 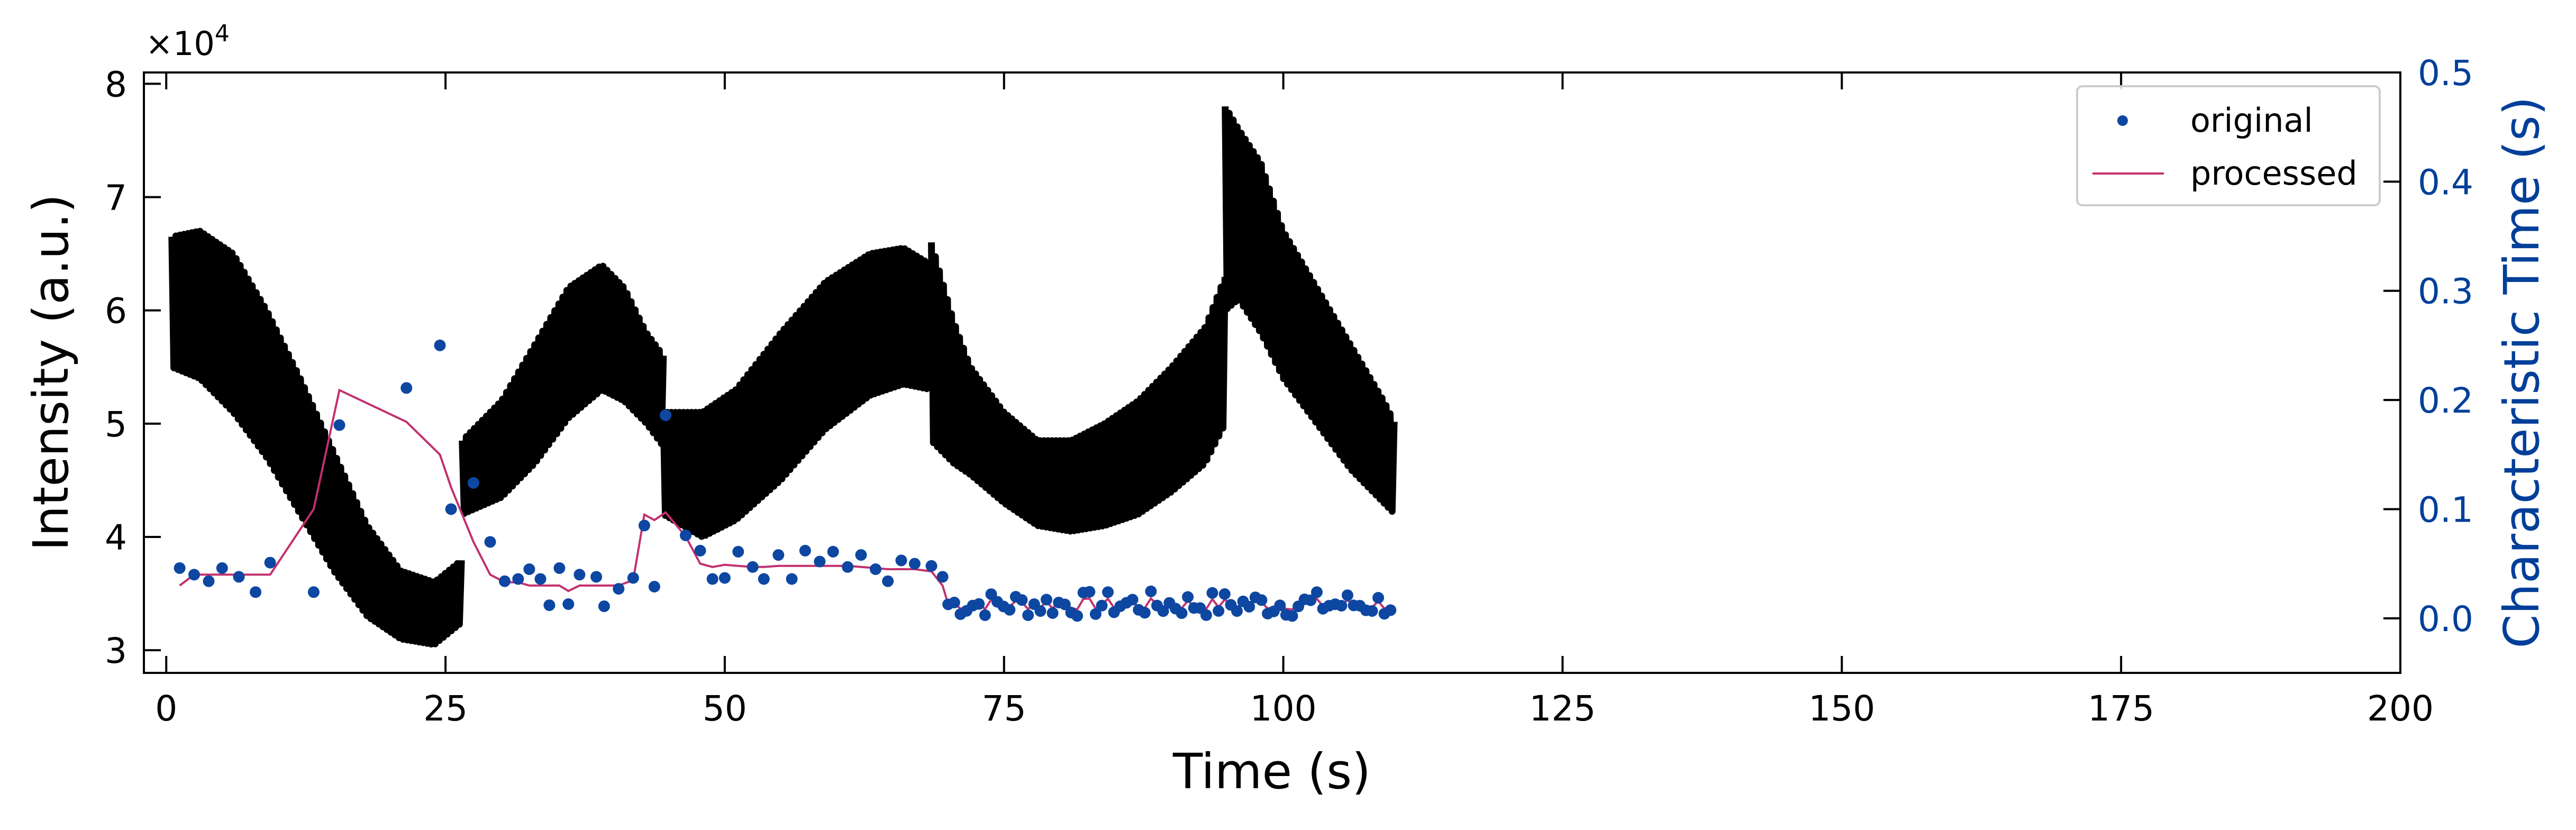 What do you see at coordinates (445, 708) in the screenshot?
I see `x-tick-label: 25` at bounding box center [445, 708].